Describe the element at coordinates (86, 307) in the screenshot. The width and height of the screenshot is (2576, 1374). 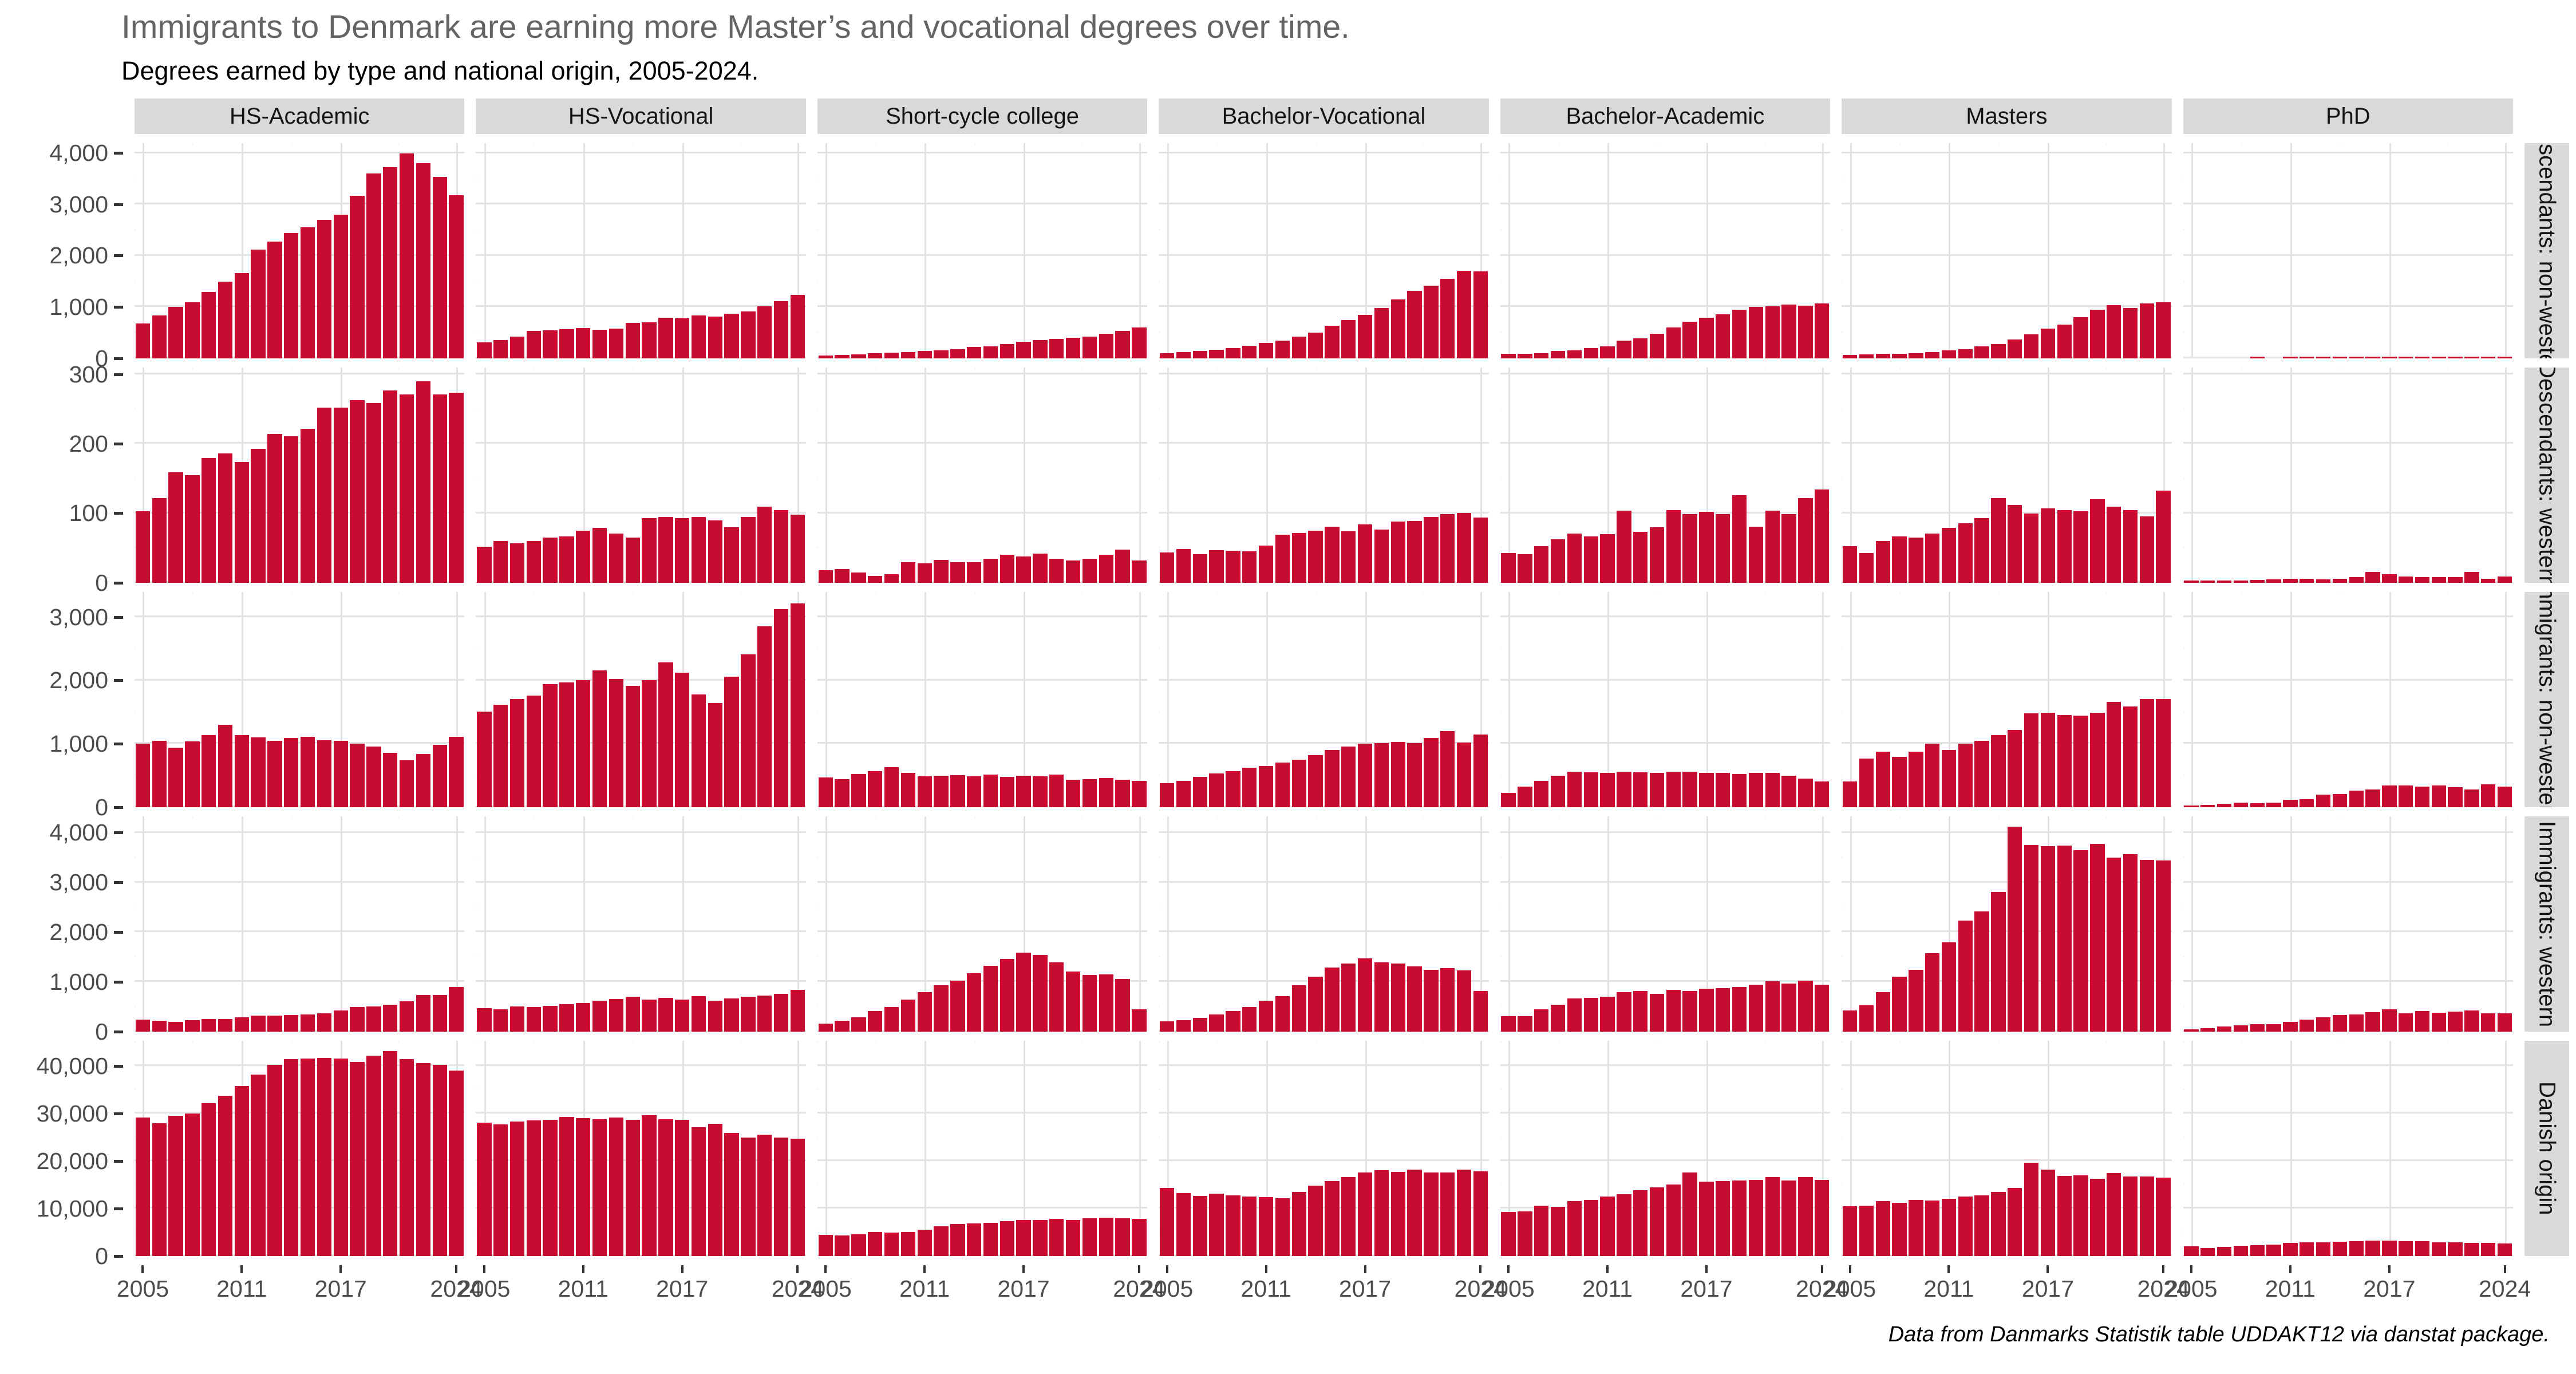
I see `y-tick: 1,000` at that location.